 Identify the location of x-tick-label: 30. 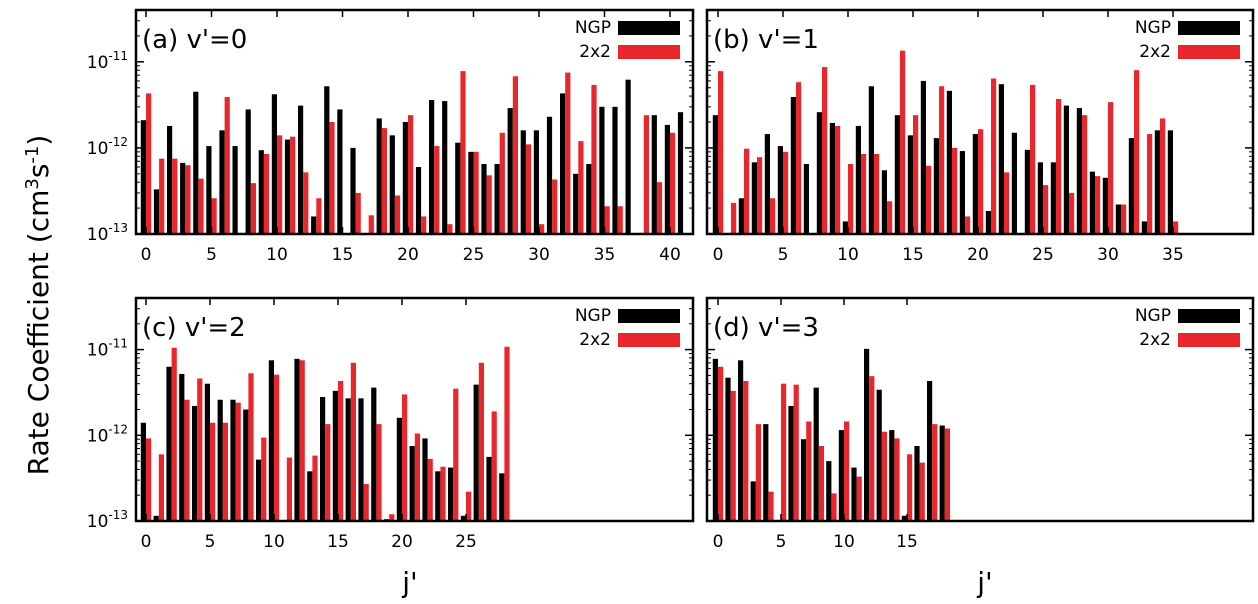
(1108, 255).